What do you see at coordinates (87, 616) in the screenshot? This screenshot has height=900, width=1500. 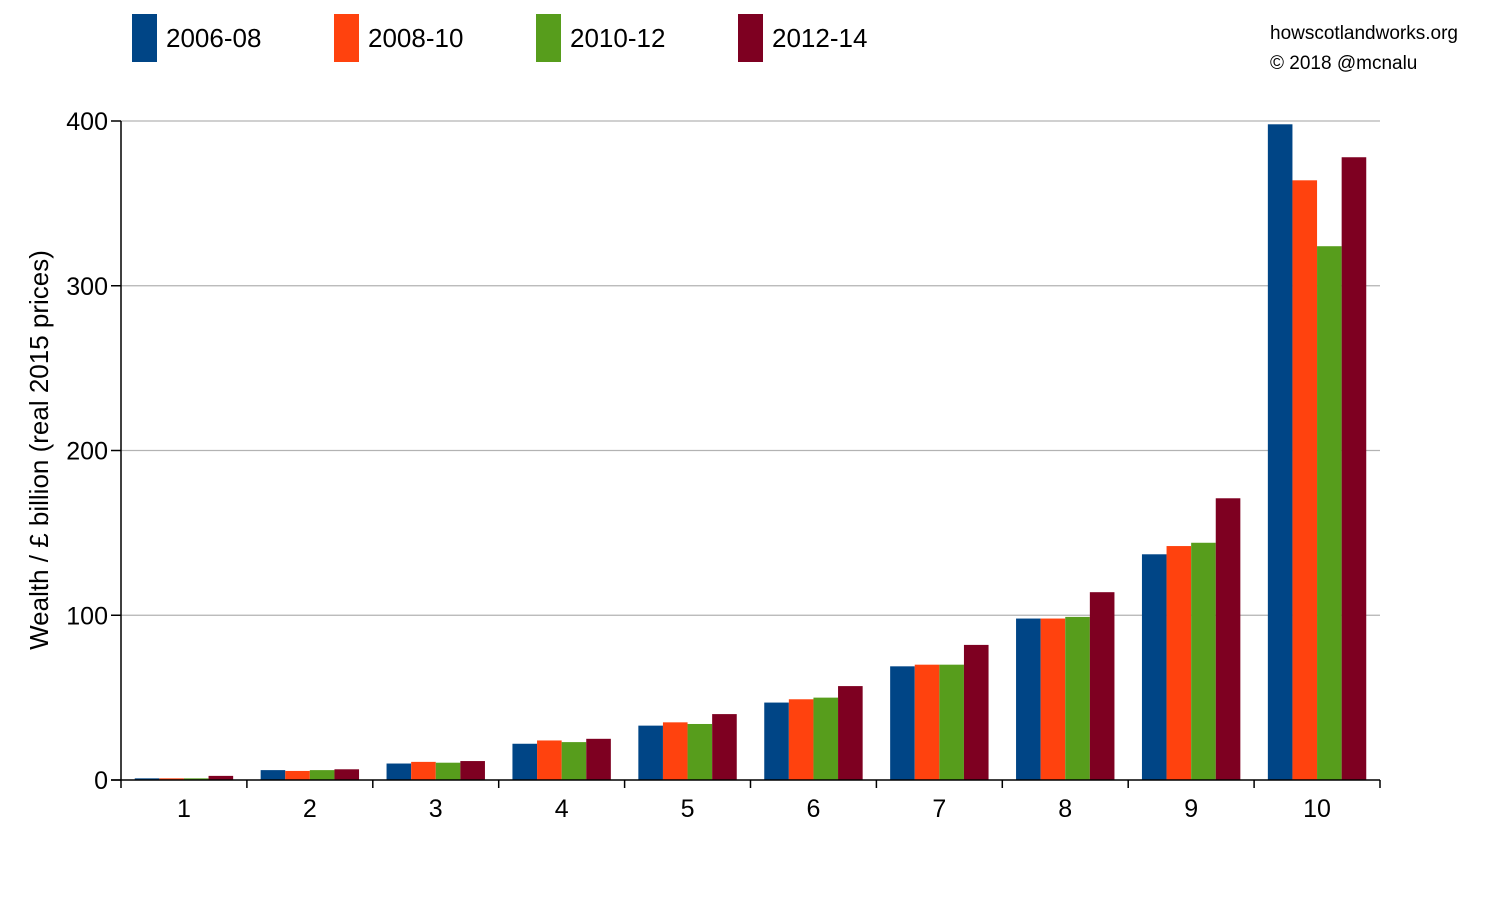 I see `y-tick-label: 100` at bounding box center [87, 616].